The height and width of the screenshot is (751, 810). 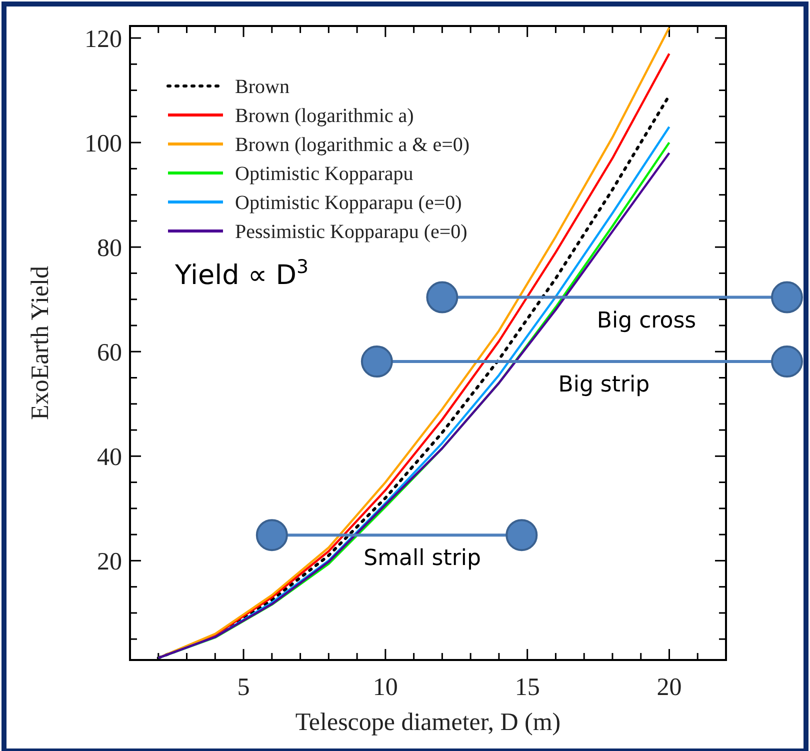 What do you see at coordinates (103, 40) in the screenshot?
I see `y-tick-label: 120` at bounding box center [103, 40].